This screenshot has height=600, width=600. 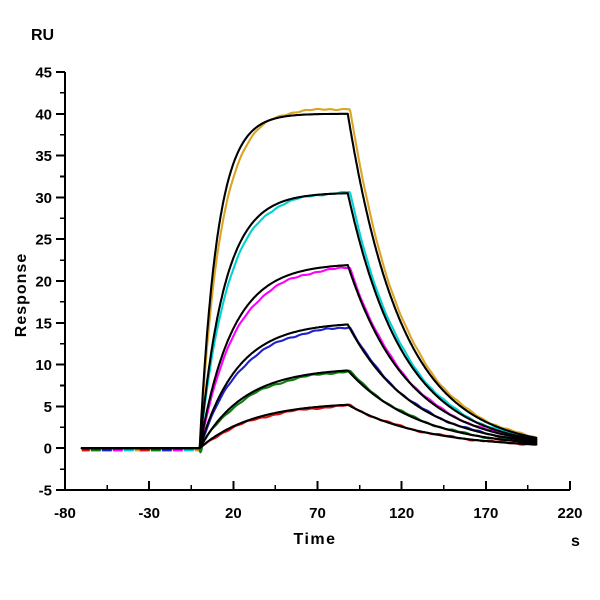 I want to click on x-tick-label: -30, so click(x=149, y=513).